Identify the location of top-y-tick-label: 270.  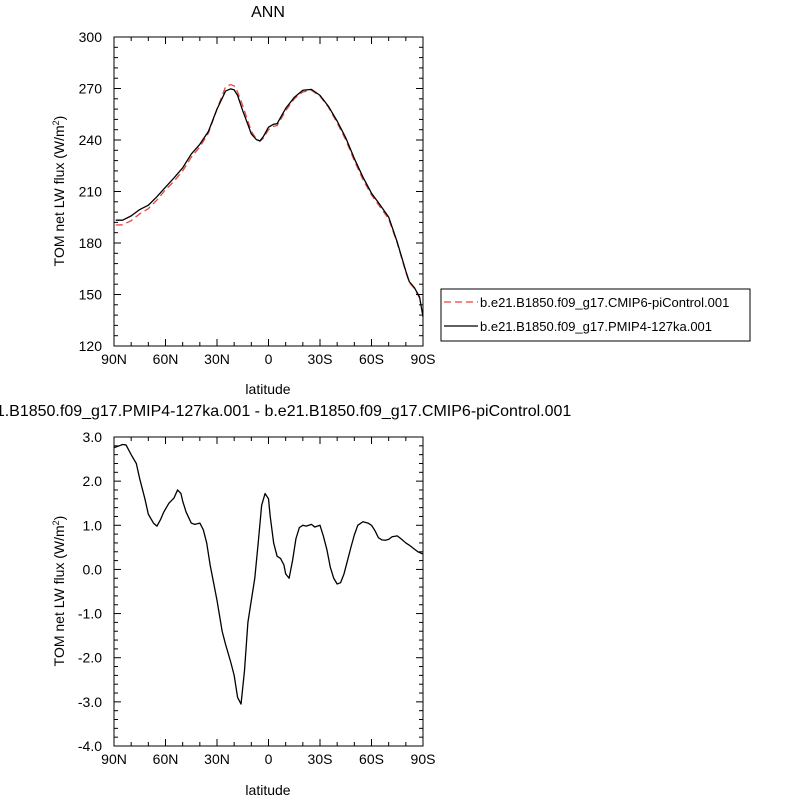
(91, 89).